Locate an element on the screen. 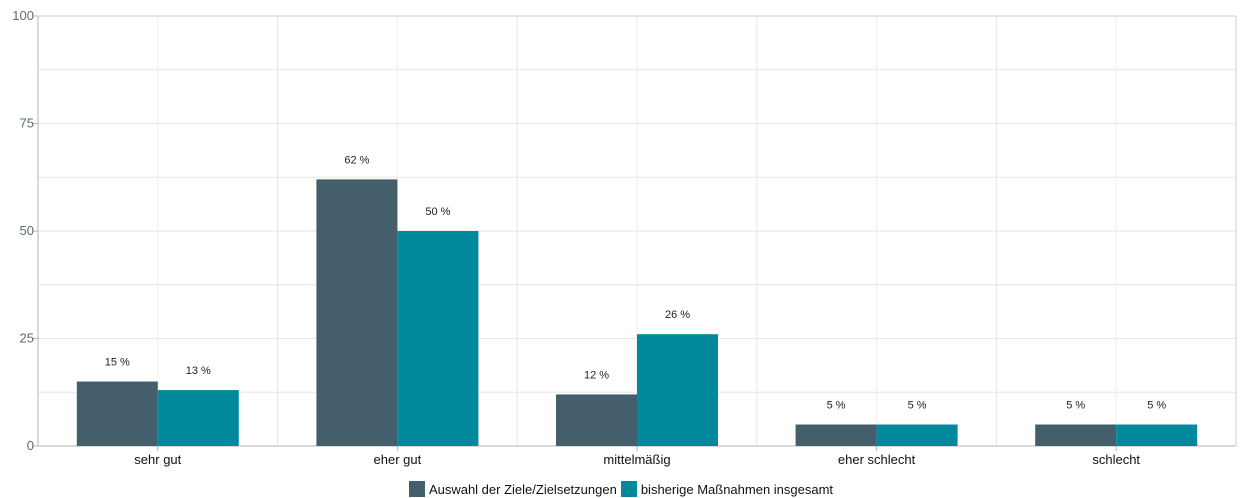 The width and height of the screenshot is (1242, 498). x-tick-label: eher gut is located at coordinates (398, 459).